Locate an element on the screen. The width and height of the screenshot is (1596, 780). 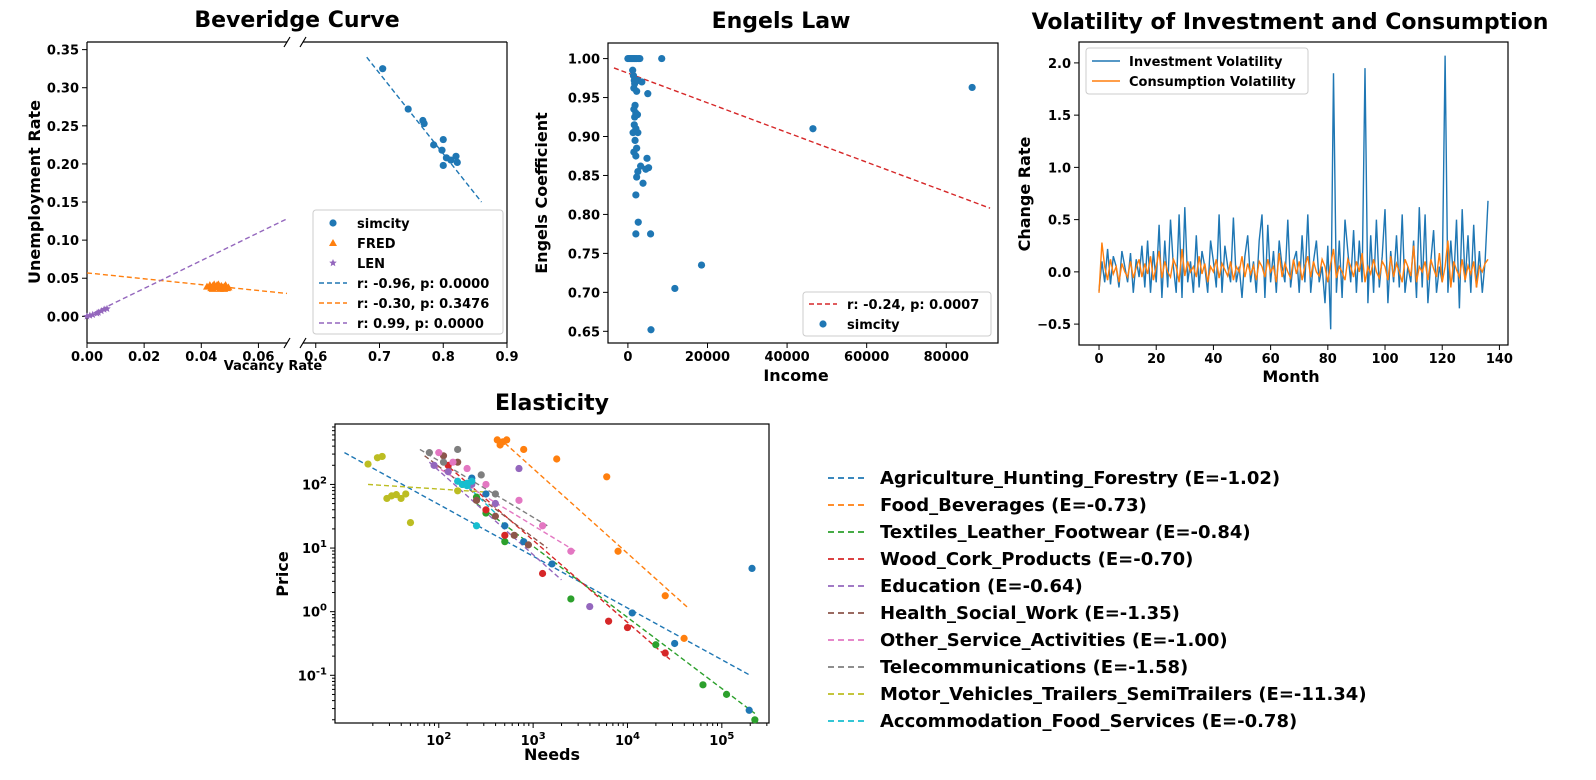
x-tick-label: 80000 is located at coordinates (946, 357).